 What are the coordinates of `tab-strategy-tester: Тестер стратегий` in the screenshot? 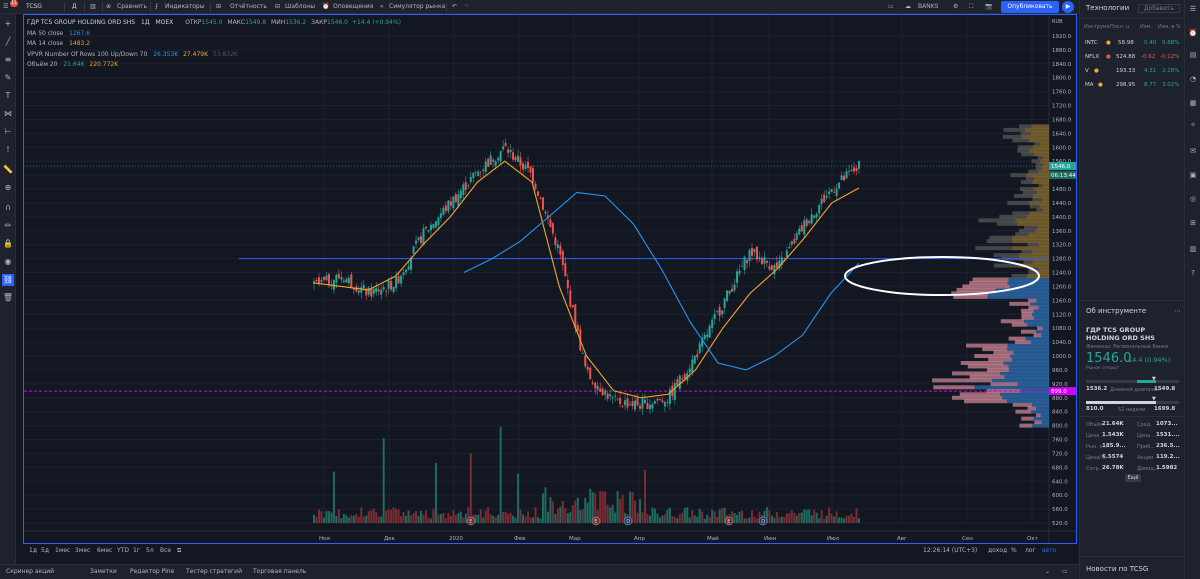 It's located at (214, 571).